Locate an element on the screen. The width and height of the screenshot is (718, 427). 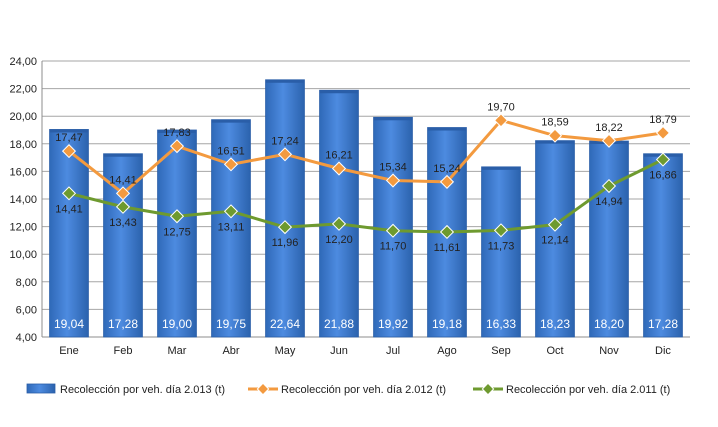
data-label-2012: 18,22 is located at coordinates (609, 128).